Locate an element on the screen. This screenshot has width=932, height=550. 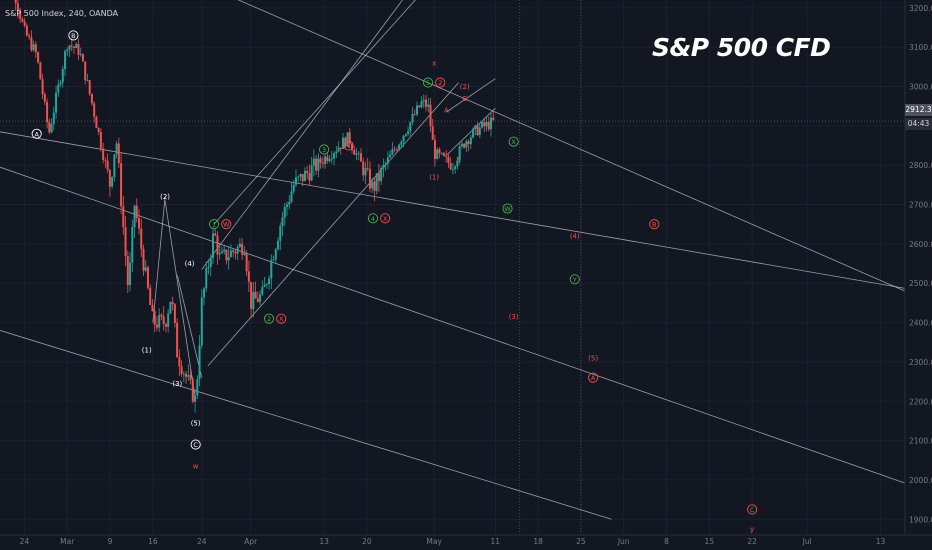
wave-label-text: (2) is located at coordinates (165, 197).